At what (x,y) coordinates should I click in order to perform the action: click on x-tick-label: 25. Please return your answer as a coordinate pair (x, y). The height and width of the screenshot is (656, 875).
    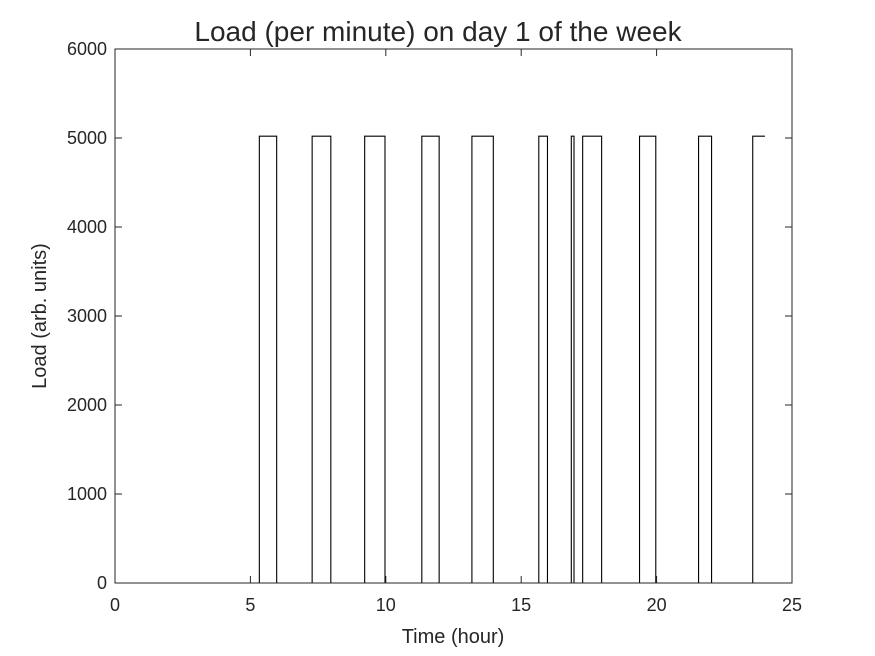
    Looking at the image, I should click on (792, 605).